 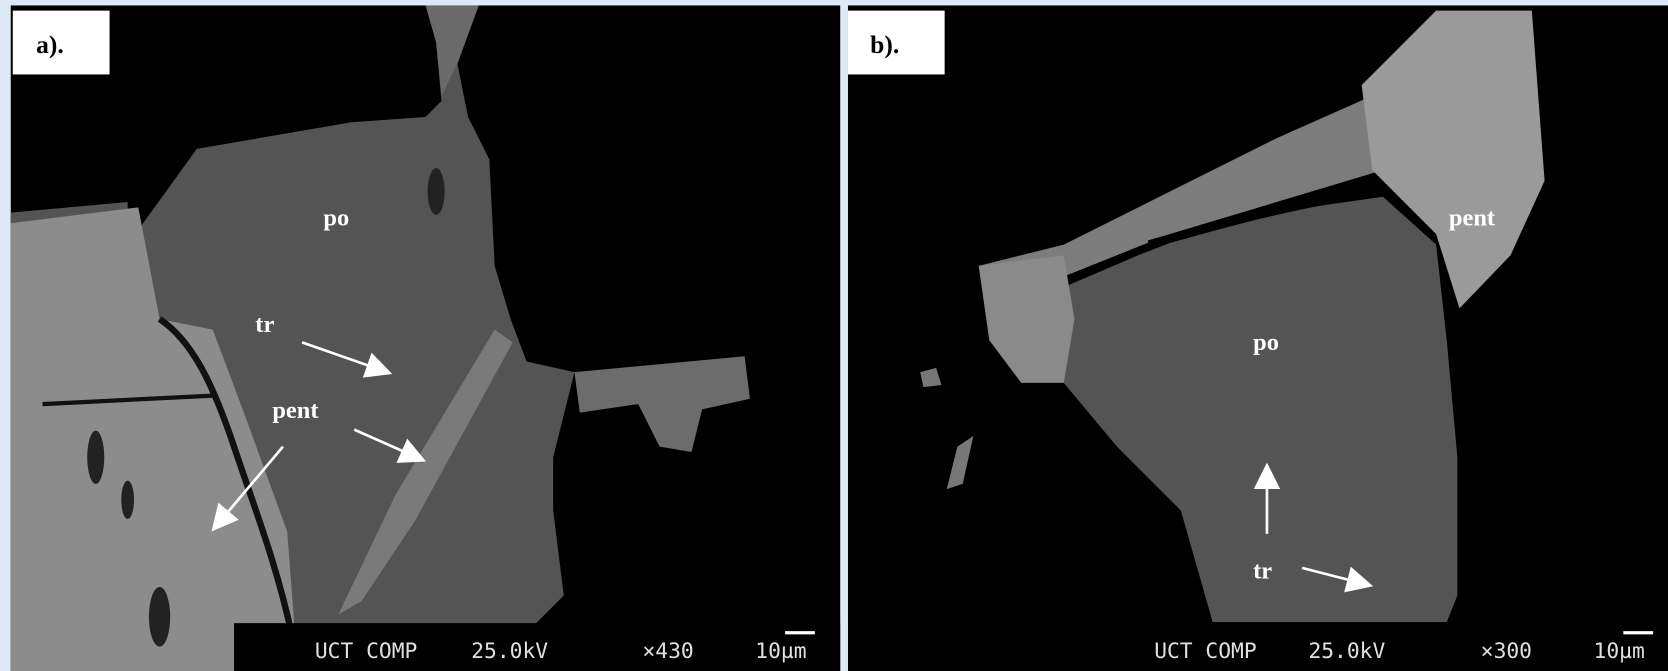 I want to click on grain-edge, so click(x=1180, y=207).